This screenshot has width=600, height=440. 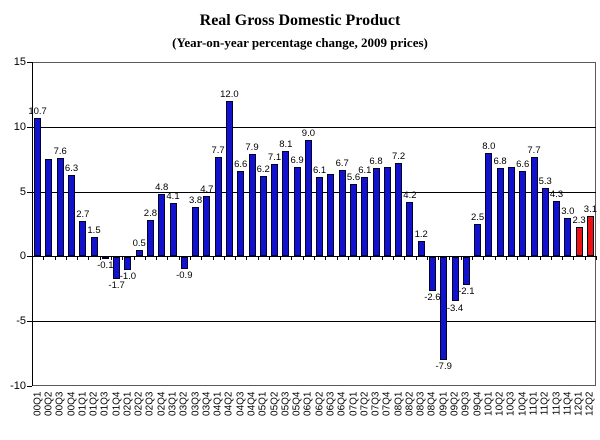 What do you see at coordinates (195, 201) in the screenshot?
I see `bar-value-label: 3.8` at bounding box center [195, 201].